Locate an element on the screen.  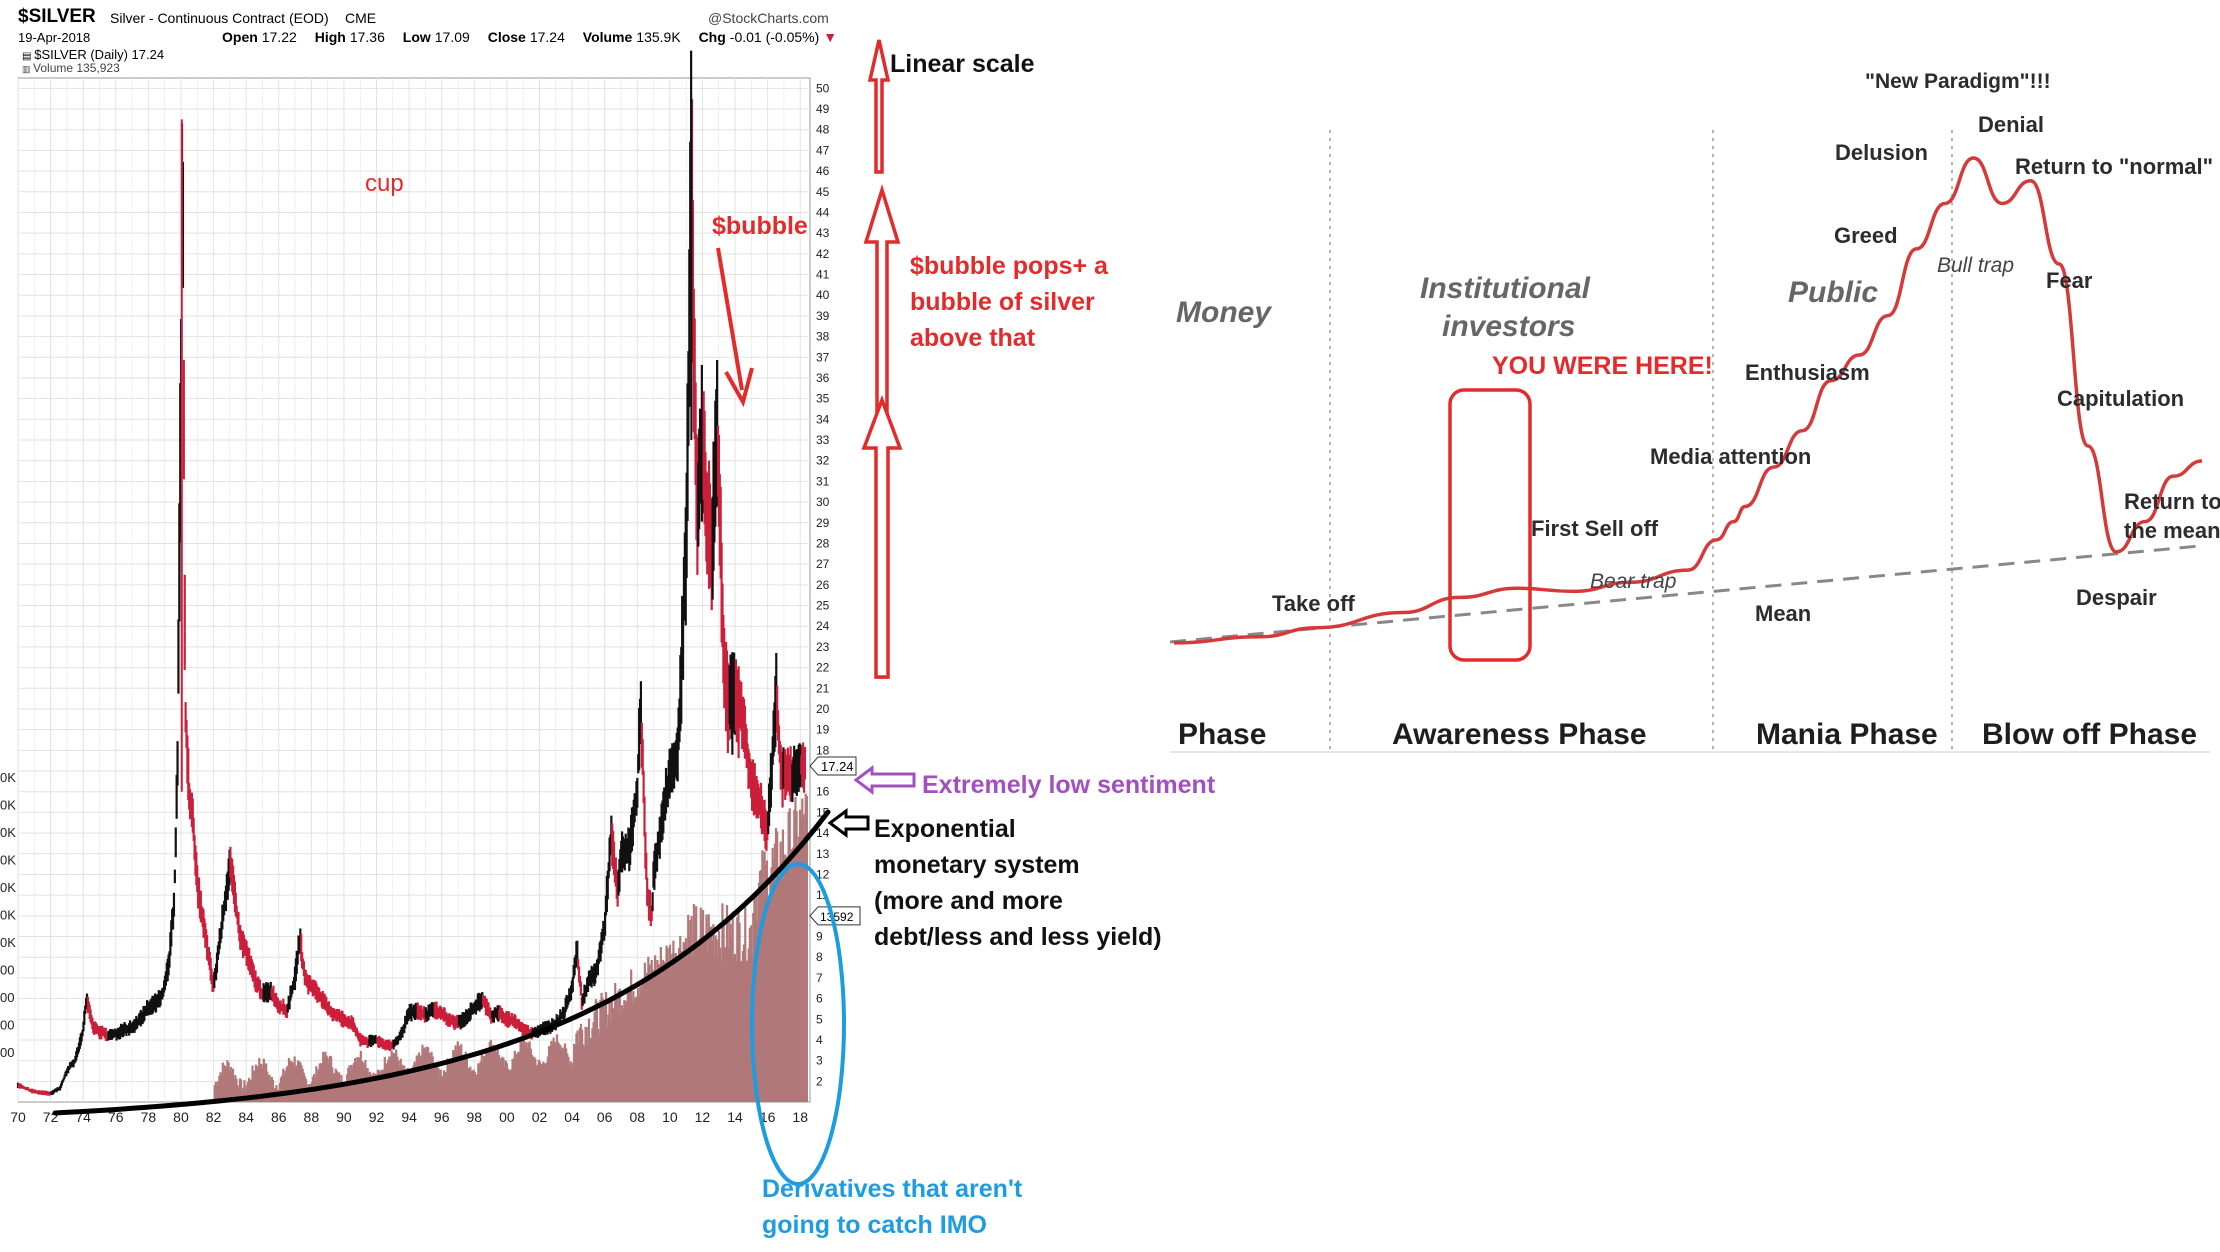
y-tick-label: 35 is located at coordinates (823, 399).